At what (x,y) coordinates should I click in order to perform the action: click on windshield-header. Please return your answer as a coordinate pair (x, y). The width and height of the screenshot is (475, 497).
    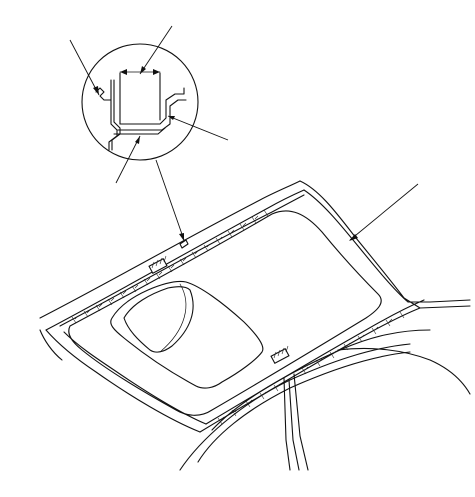
    Looking at the image, I should click on (51, 345).